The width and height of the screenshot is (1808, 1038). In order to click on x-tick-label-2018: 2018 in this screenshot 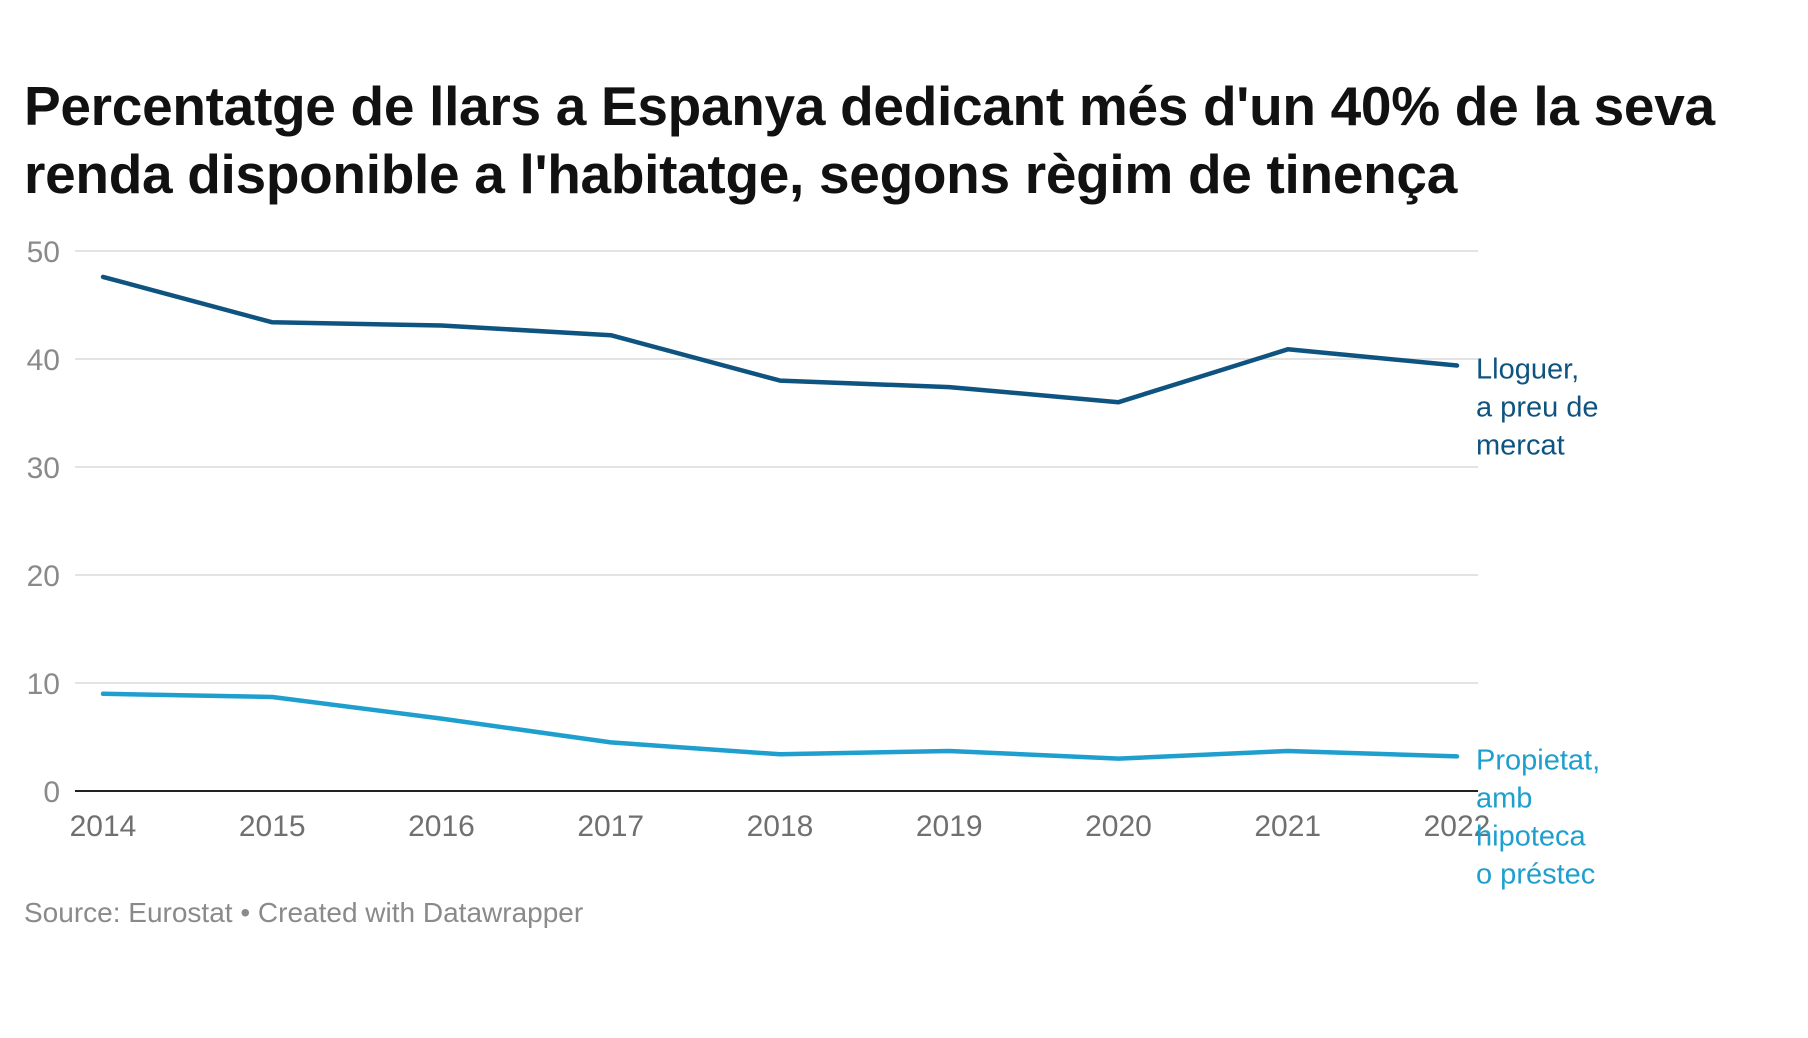, I will do `click(780, 826)`.